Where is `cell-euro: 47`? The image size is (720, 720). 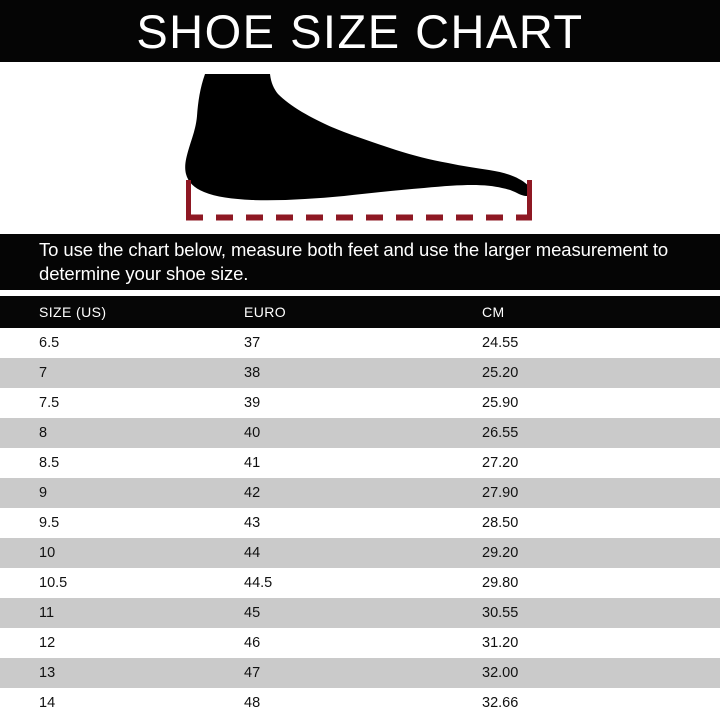 cell-euro: 47 is located at coordinates (252, 673).